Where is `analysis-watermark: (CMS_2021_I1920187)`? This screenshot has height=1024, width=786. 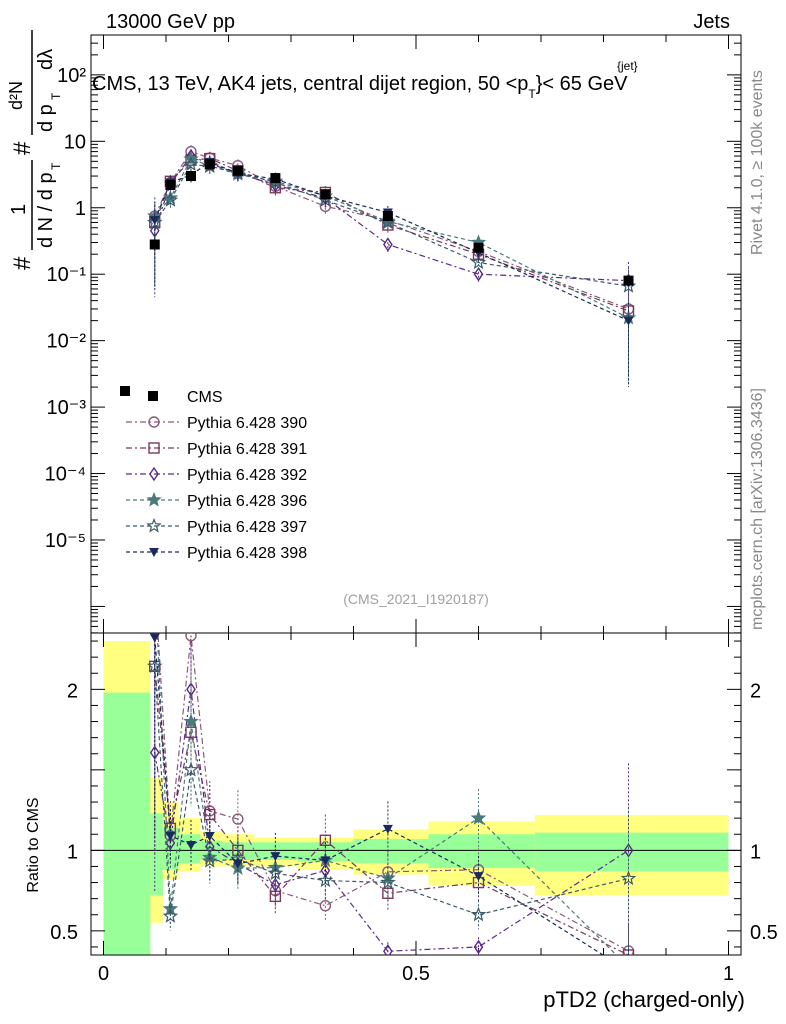 analysis-watermark: (CMS_2021_I1920187) is located at coordinates (416, 599).